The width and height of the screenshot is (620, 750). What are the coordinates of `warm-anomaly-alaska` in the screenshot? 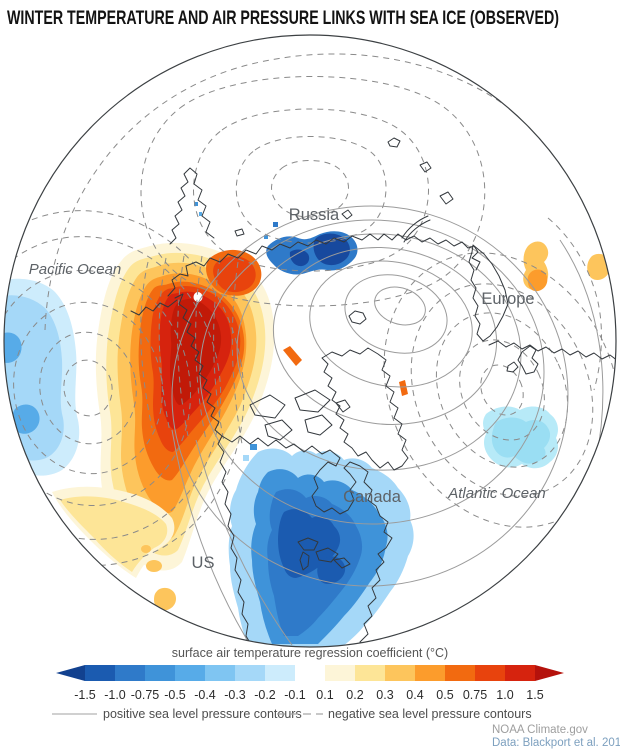 It's located at (185, 406).